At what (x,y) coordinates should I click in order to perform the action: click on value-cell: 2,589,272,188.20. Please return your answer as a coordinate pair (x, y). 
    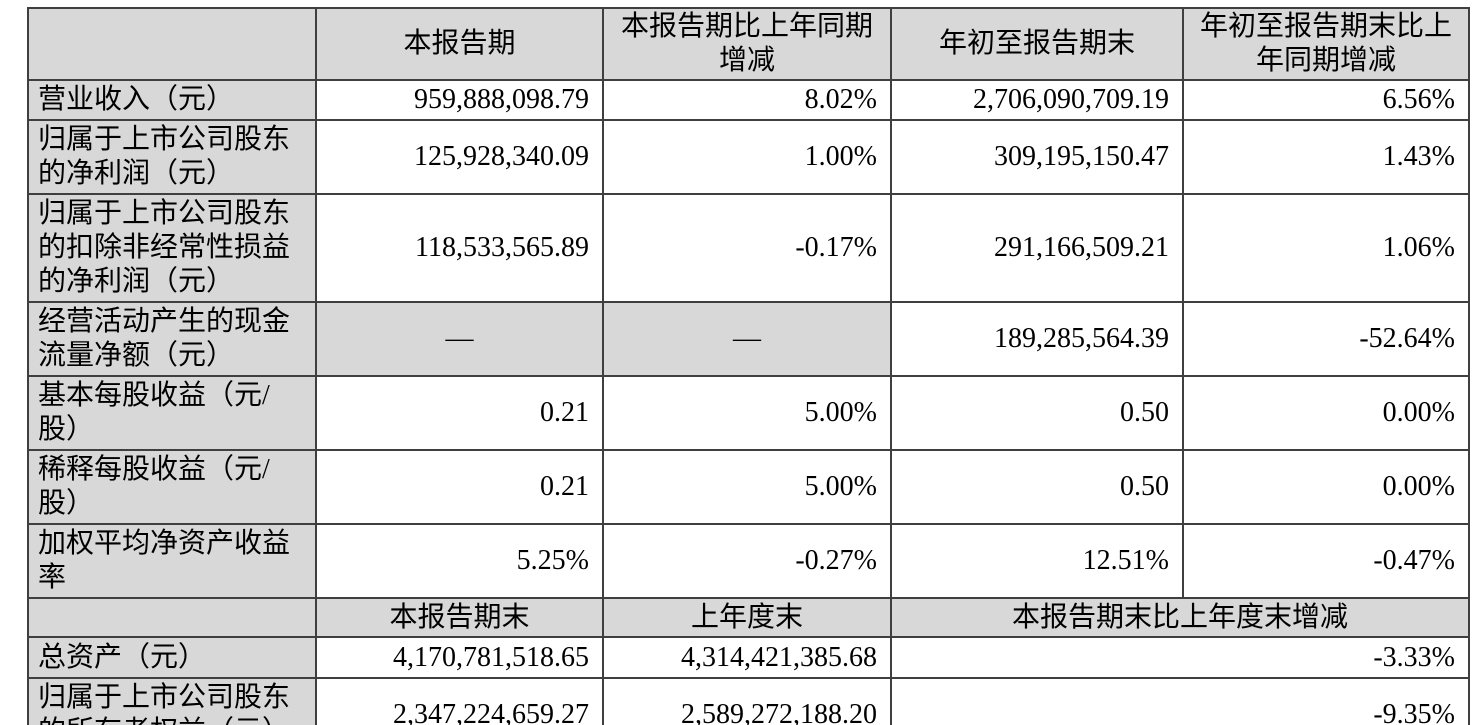
    Looking at the image, I should click on (747, 701).